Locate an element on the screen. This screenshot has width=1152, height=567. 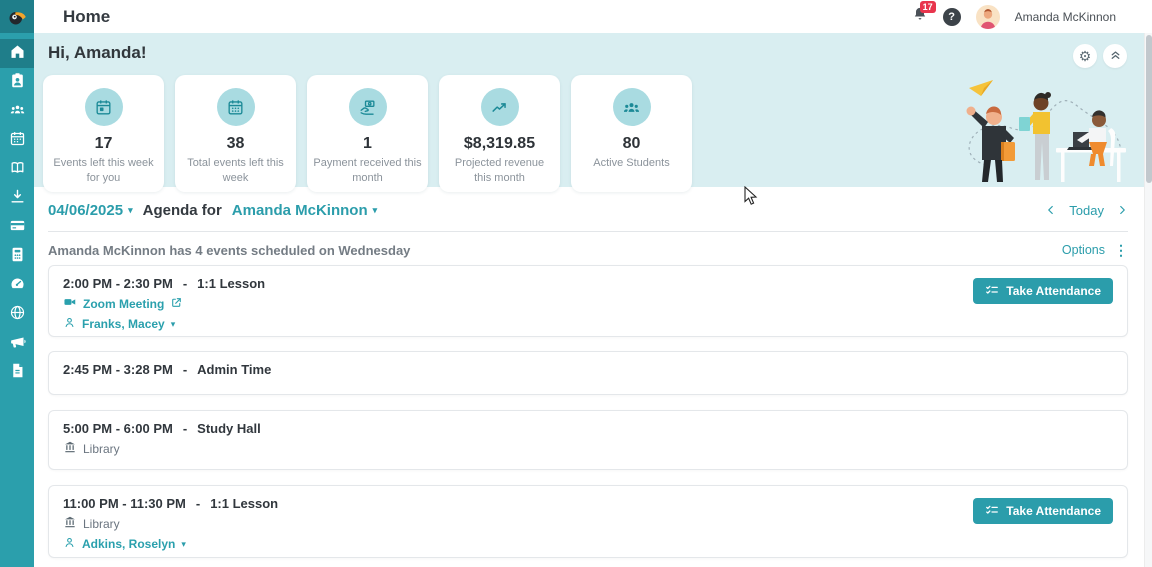
sidebar-item-families is located at coordinates (17, 111).